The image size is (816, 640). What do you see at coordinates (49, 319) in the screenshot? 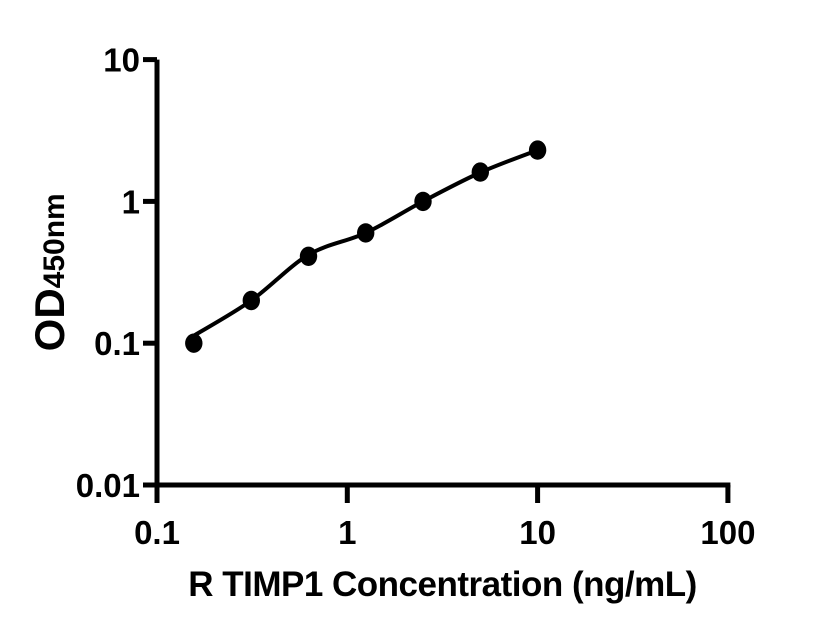
I see `y-axis-title-main: OD` at bounding box center [49, 319].